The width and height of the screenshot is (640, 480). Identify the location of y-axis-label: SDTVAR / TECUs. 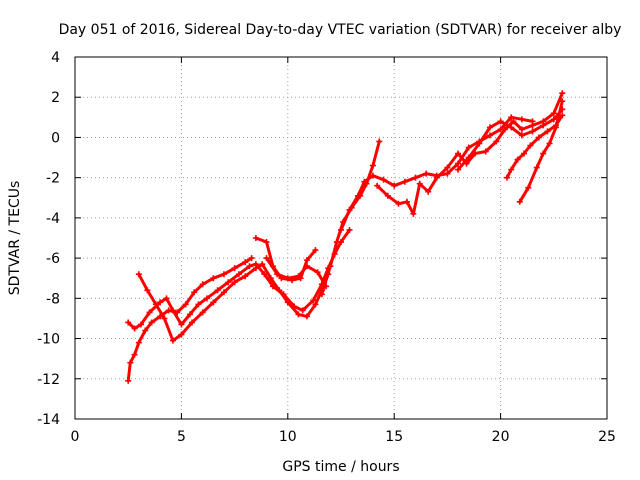
(15, 238).